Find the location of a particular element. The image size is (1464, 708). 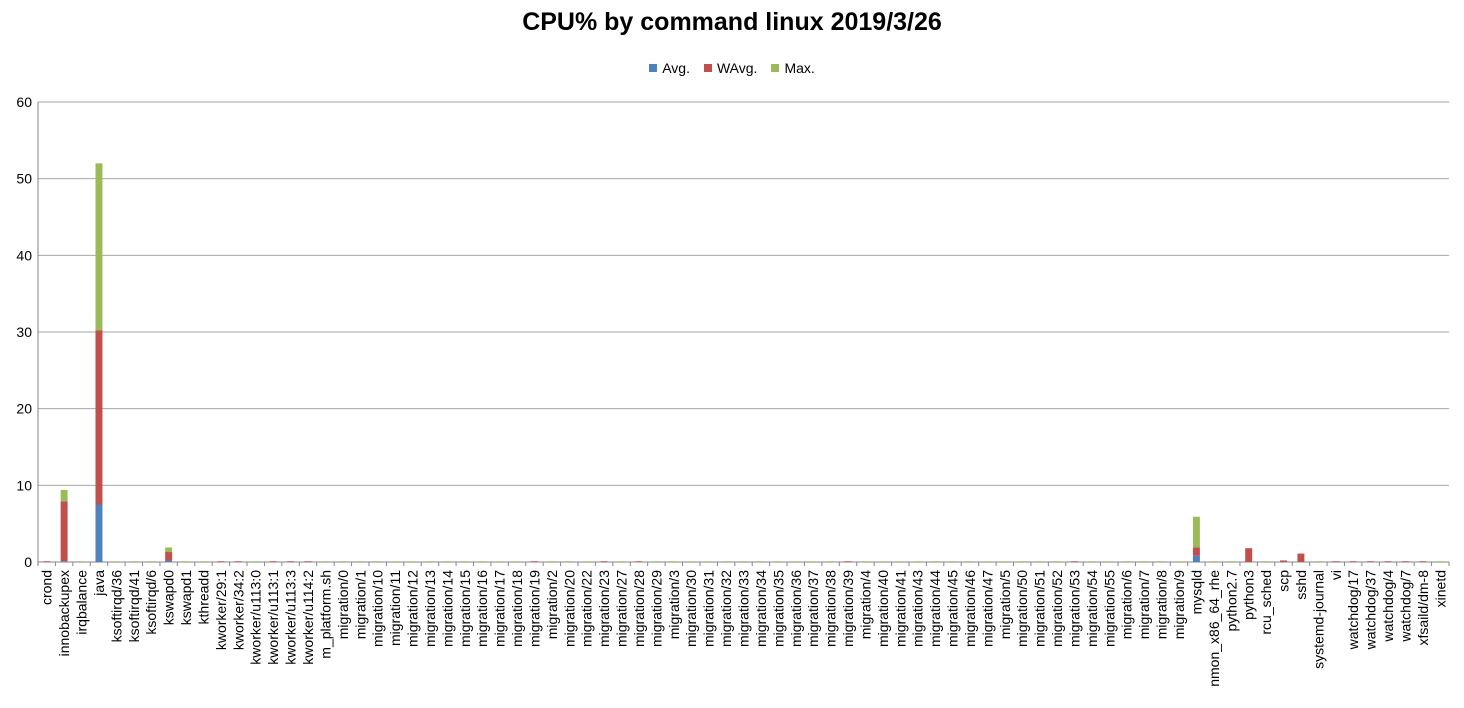

x-category-label: kswapd0 is located at coordinates (169, 597).